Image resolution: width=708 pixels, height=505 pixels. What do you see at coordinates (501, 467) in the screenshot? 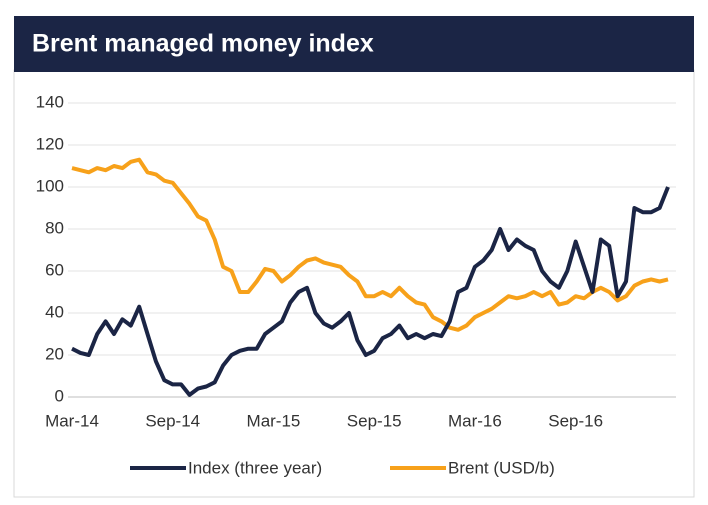
I see `legend-label: Brent (USD/b)` at bounding box center [501, 467].